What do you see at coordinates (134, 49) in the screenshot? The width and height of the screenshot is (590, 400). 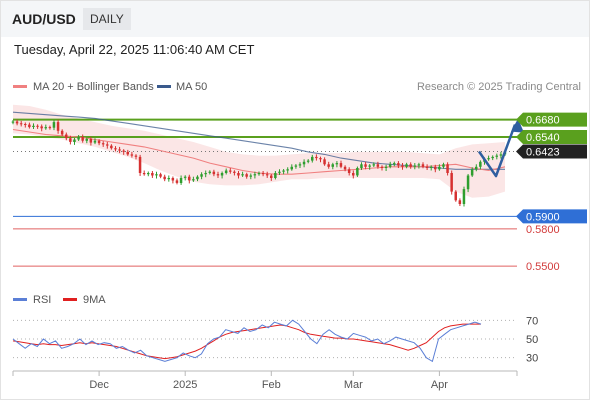 I see `timestamp: Tuesday, April 22, 2025 11:06:40 AM CET` at bounding box center [134, 49].